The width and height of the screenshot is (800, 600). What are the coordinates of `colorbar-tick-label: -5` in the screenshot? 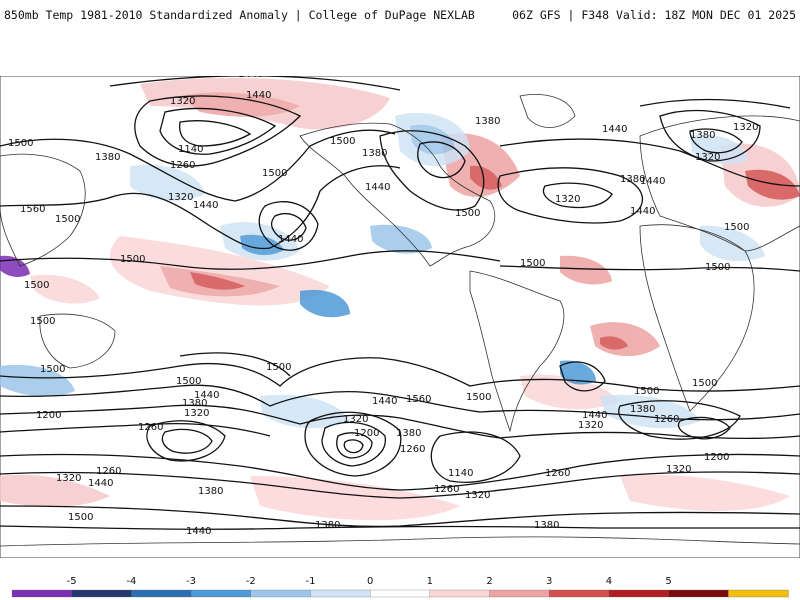 It's located at (72, 581).